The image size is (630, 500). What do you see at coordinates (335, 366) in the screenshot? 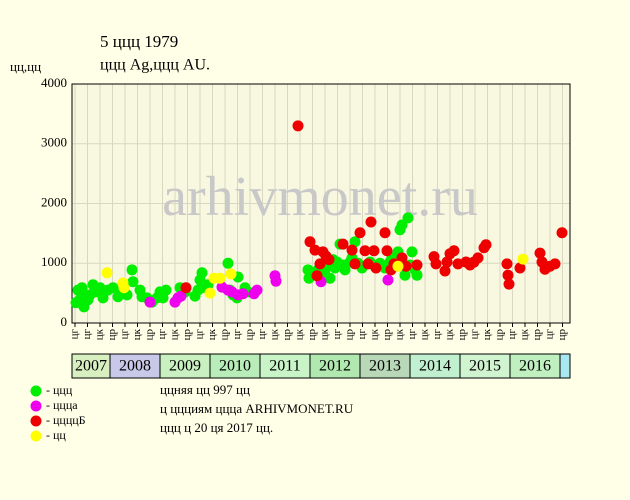
I see `year-label: 2012` at bounding box center [335, 366].